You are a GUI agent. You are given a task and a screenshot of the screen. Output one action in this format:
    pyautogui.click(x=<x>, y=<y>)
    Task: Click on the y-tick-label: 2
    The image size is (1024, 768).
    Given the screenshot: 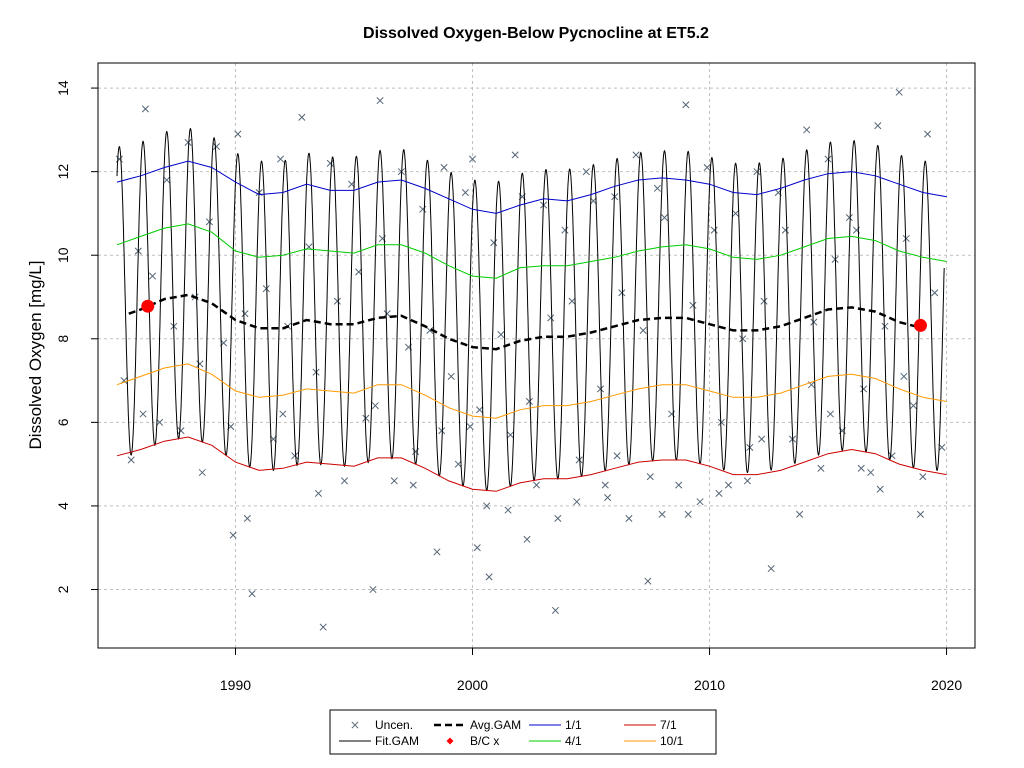 What is the action you would take?
    pyautogui.click(x=63, y=589)
    